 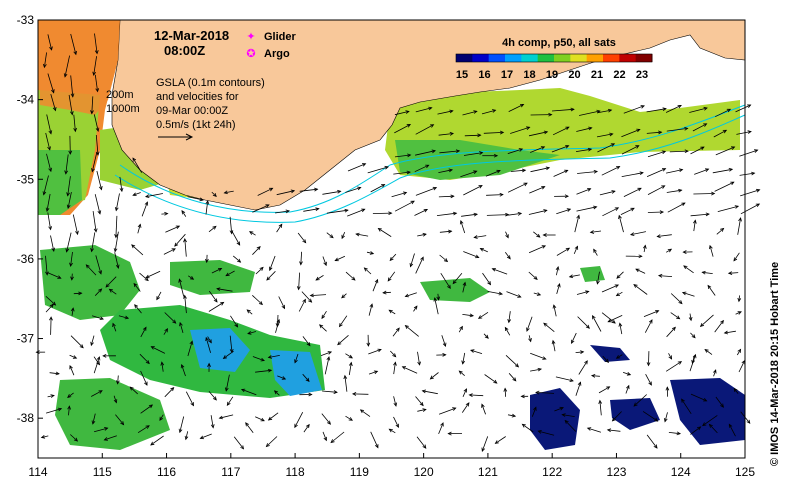 What do you see at coordinates (210, 83) in the screenshot?
I see `gsla-note-1: GSLA (0.1m contours)` at bounding box center [210, 83].